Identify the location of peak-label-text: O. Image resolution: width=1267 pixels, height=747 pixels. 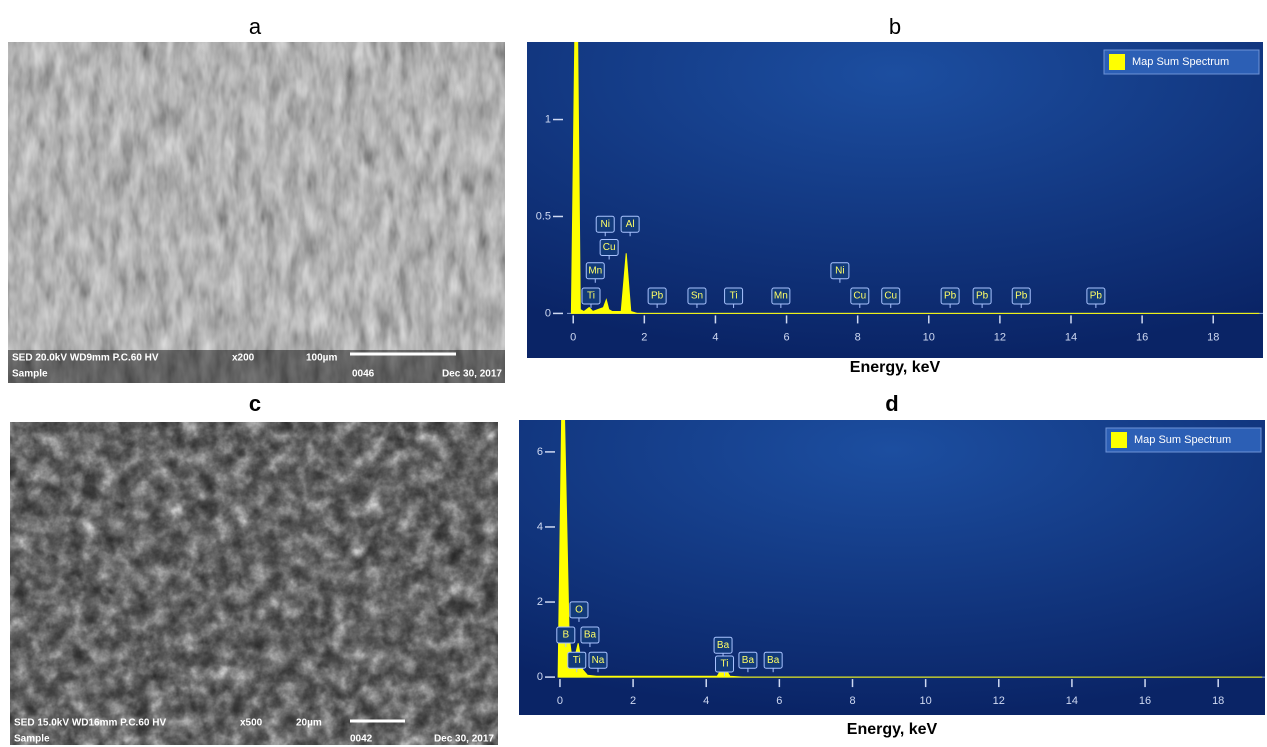
(579, 610).